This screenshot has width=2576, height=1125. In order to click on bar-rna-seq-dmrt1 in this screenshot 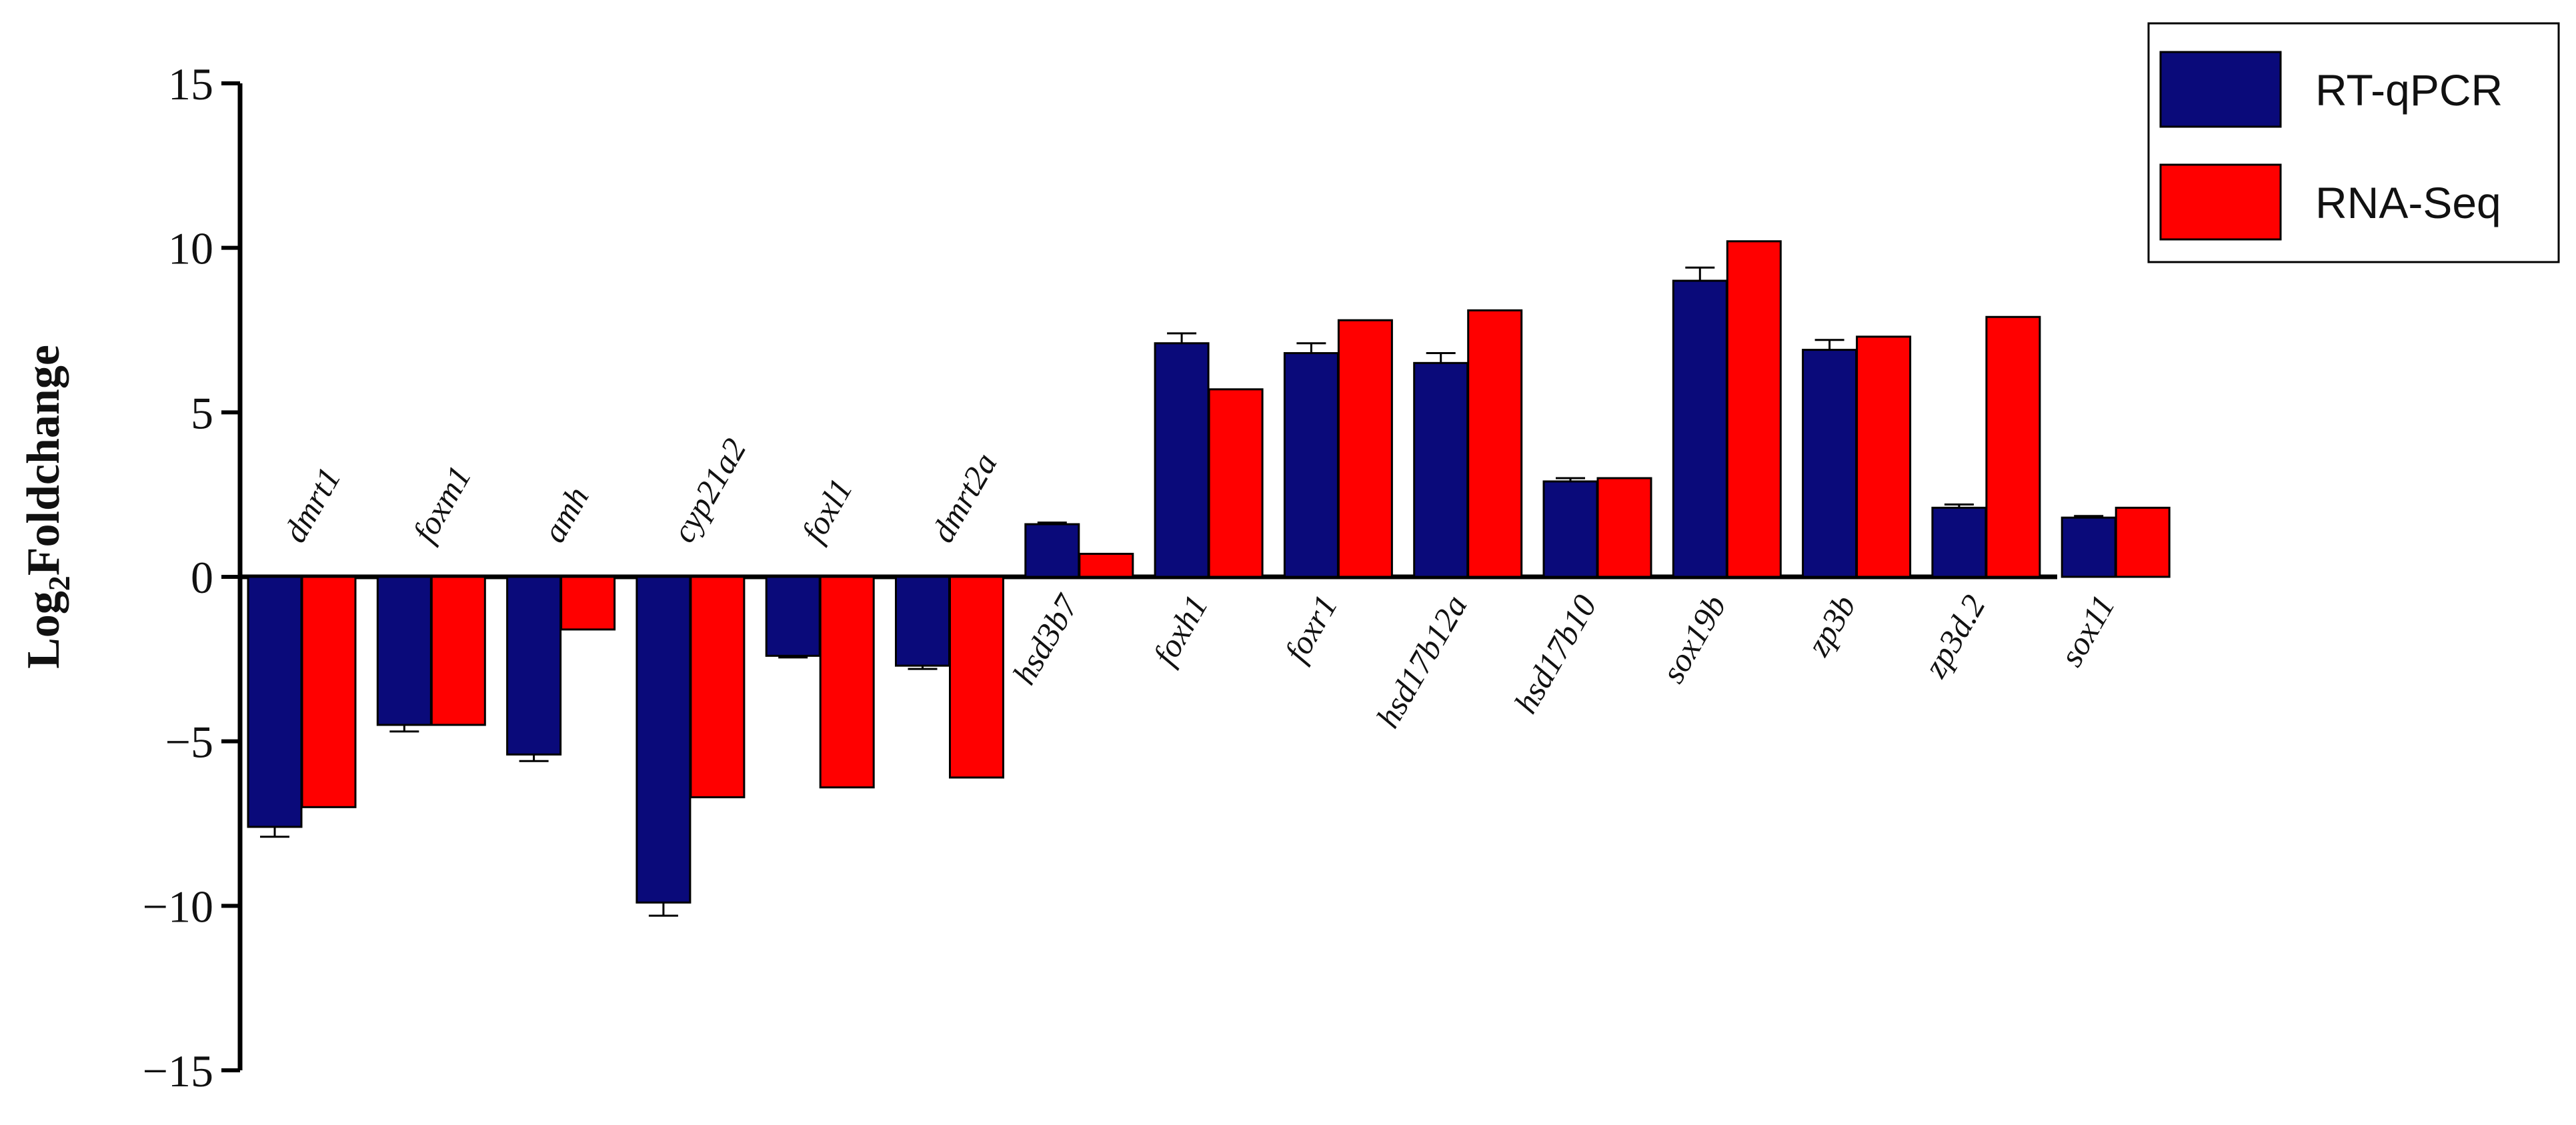, I will do `click(329, 692)`.